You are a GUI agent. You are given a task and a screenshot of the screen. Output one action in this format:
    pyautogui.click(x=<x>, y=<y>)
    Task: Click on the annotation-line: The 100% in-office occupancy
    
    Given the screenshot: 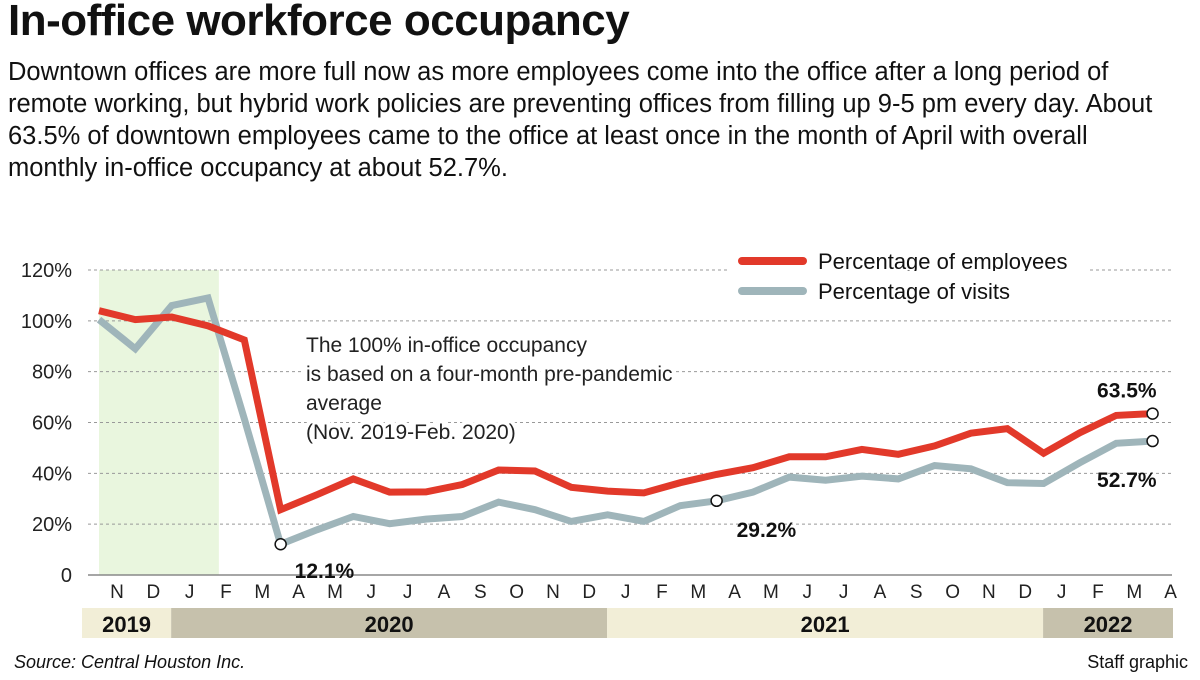 What is the action you would take?
    pyautogui.click(x=446, y=345)
    